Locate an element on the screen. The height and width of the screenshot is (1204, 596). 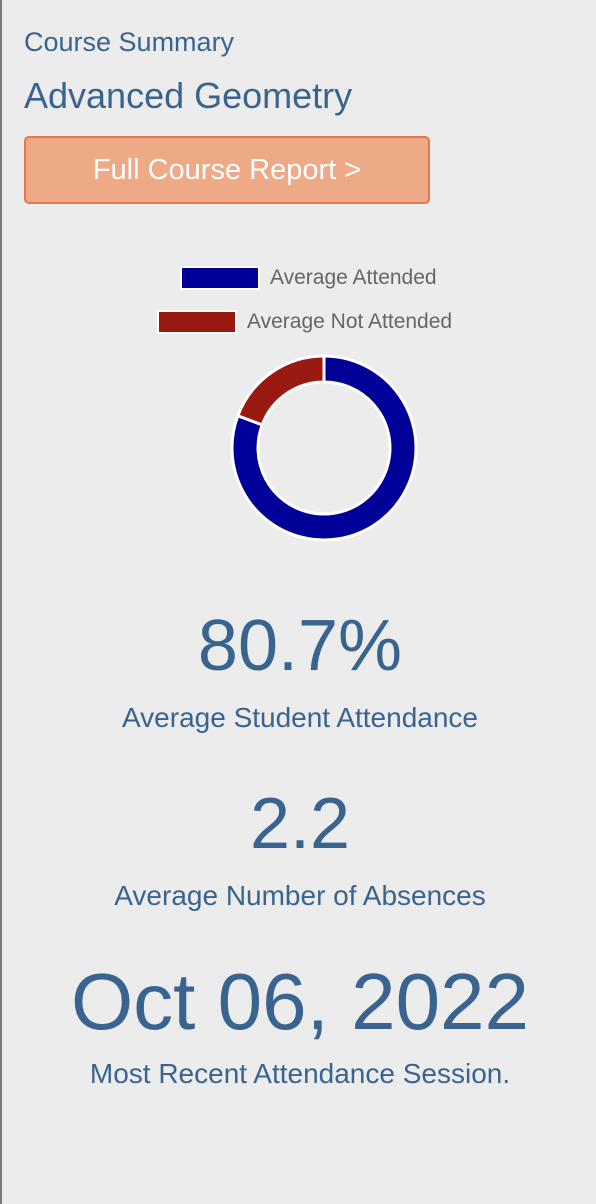
donut-slice-attended is located at coordinates (324, 448).